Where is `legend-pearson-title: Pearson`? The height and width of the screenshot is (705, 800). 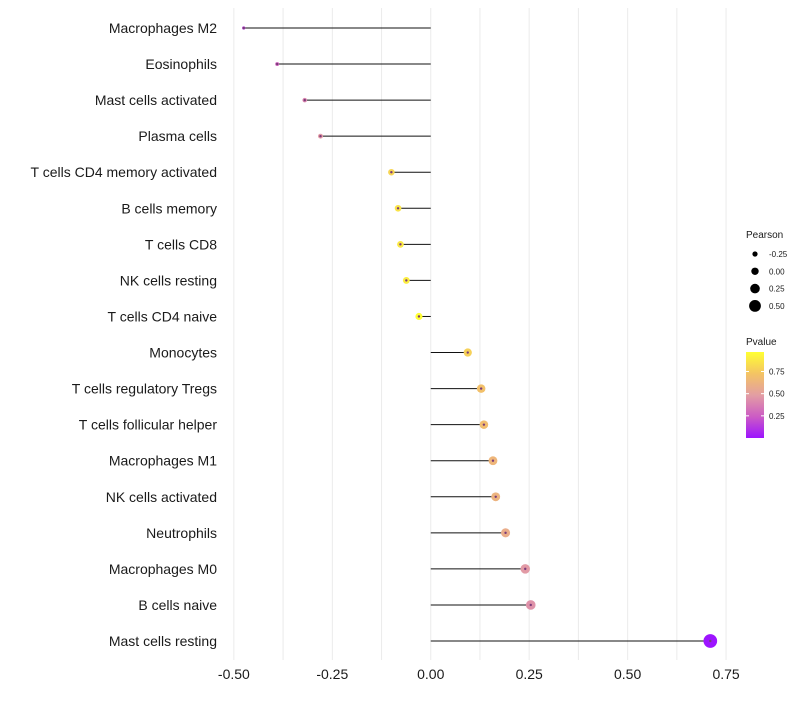
legend-pearson-title: Pearson is located at coordinates (764, 235).